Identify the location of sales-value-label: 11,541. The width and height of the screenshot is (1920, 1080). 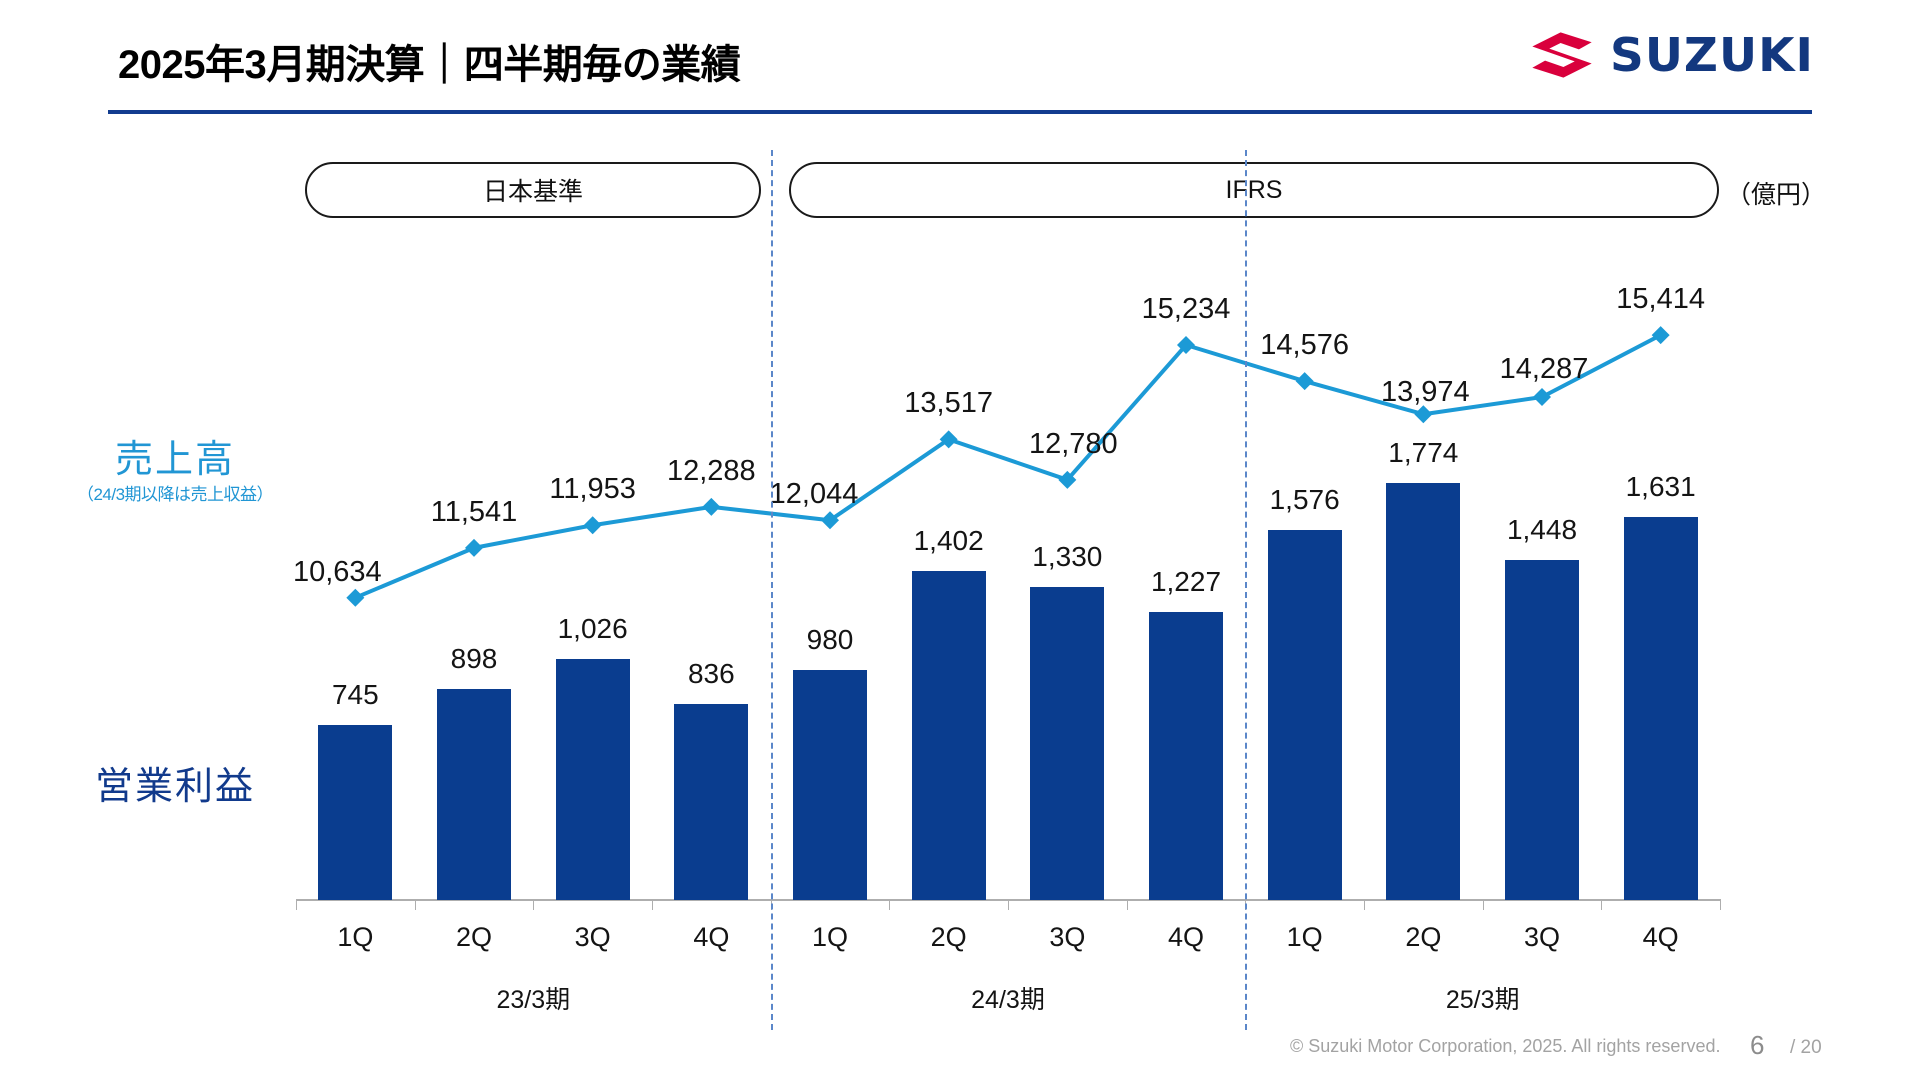
(474, 511).